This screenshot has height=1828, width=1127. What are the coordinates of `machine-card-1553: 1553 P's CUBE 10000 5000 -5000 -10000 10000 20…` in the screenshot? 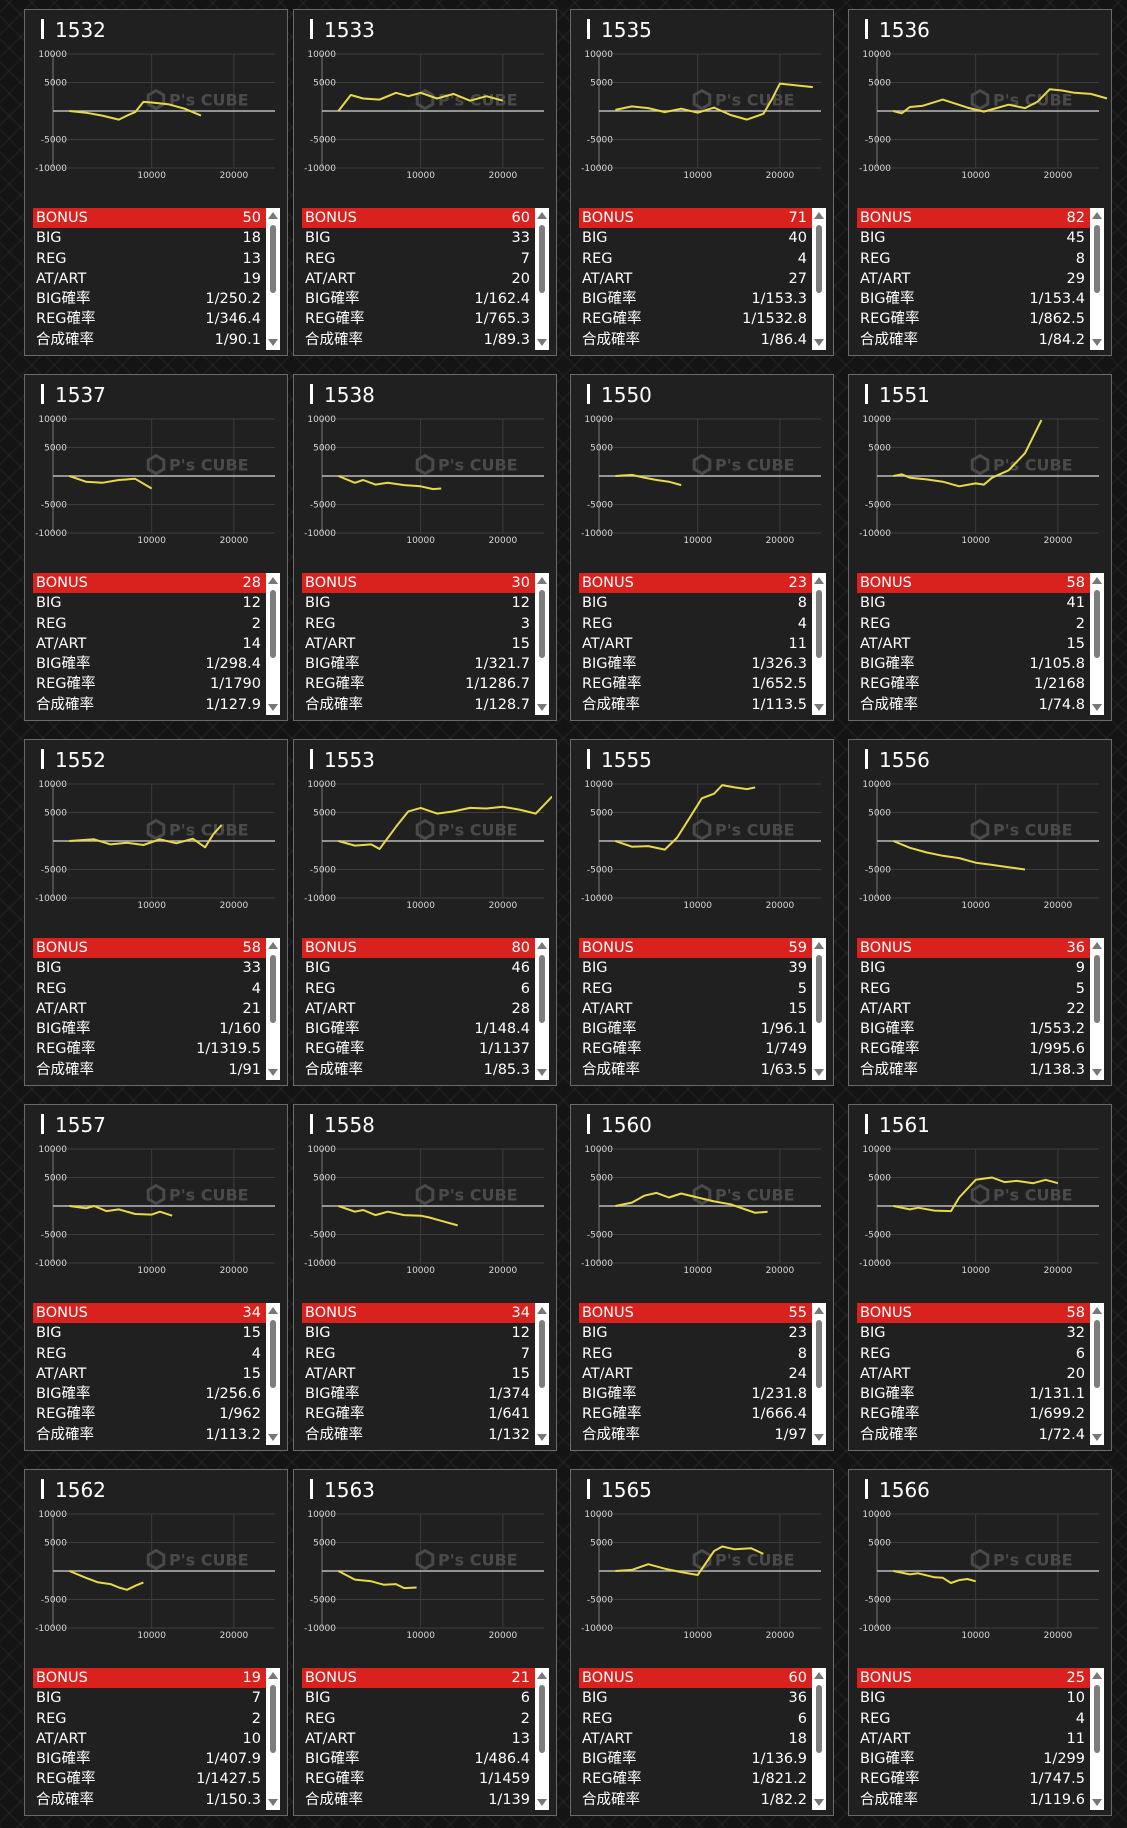 It's located at (425, 912).